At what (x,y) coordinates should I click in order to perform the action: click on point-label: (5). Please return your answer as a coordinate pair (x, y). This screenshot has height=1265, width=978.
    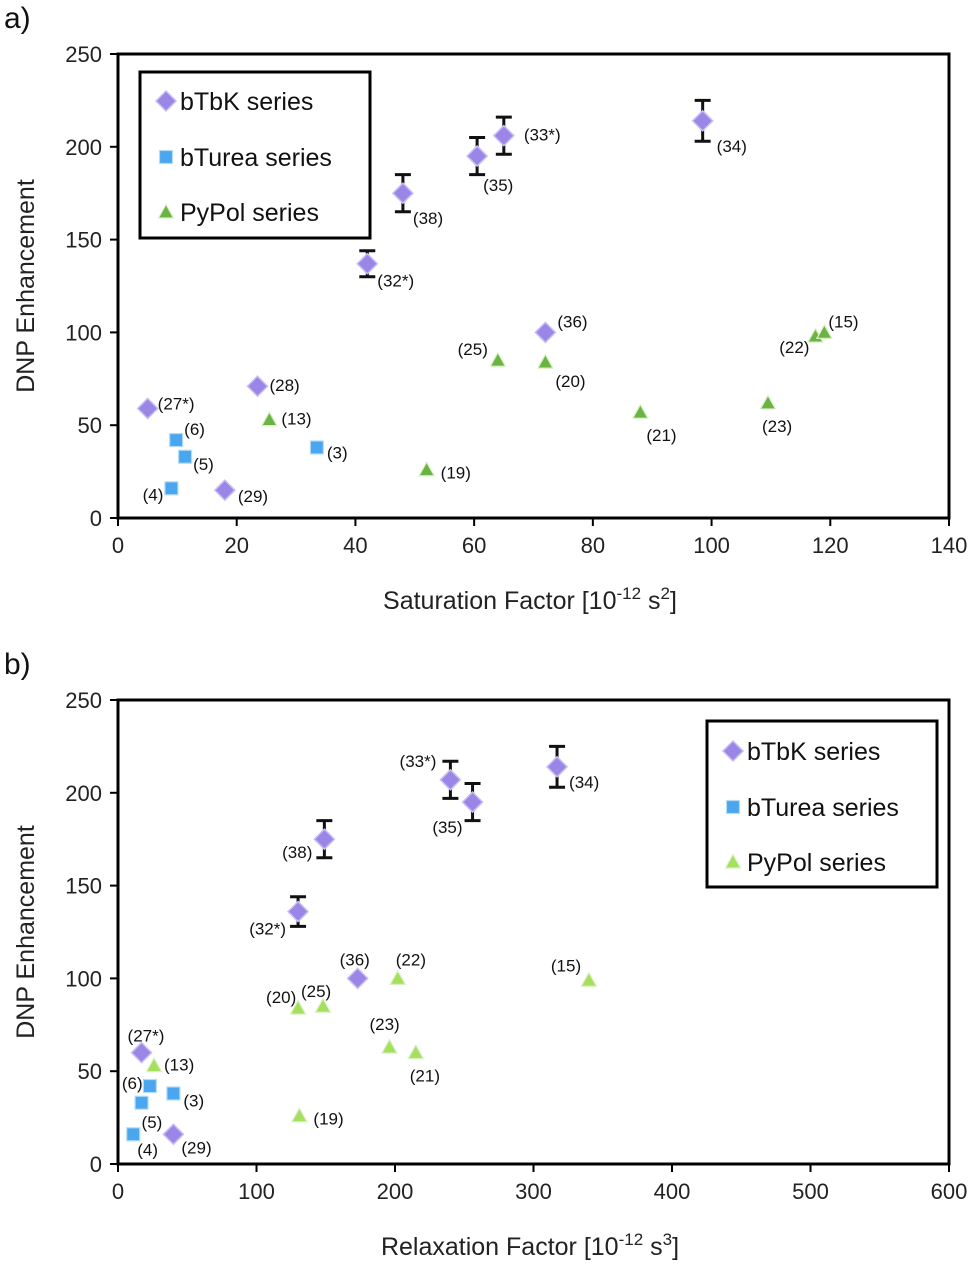
    Looking at the image, I should click on (152, 1122).